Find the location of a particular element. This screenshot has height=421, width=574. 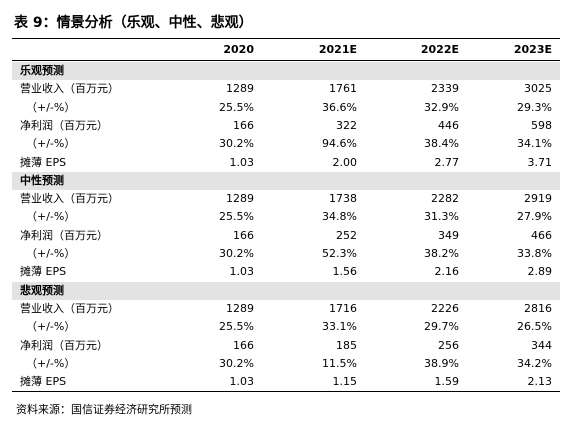

table-cell: 11.5% is located at coordinates (339, 363).